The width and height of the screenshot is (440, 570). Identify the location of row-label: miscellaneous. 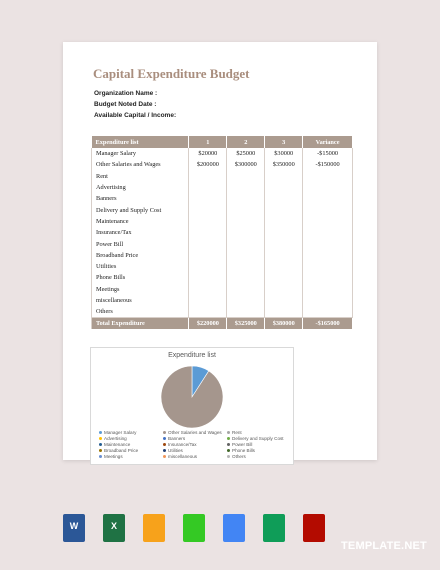
(140, 300).